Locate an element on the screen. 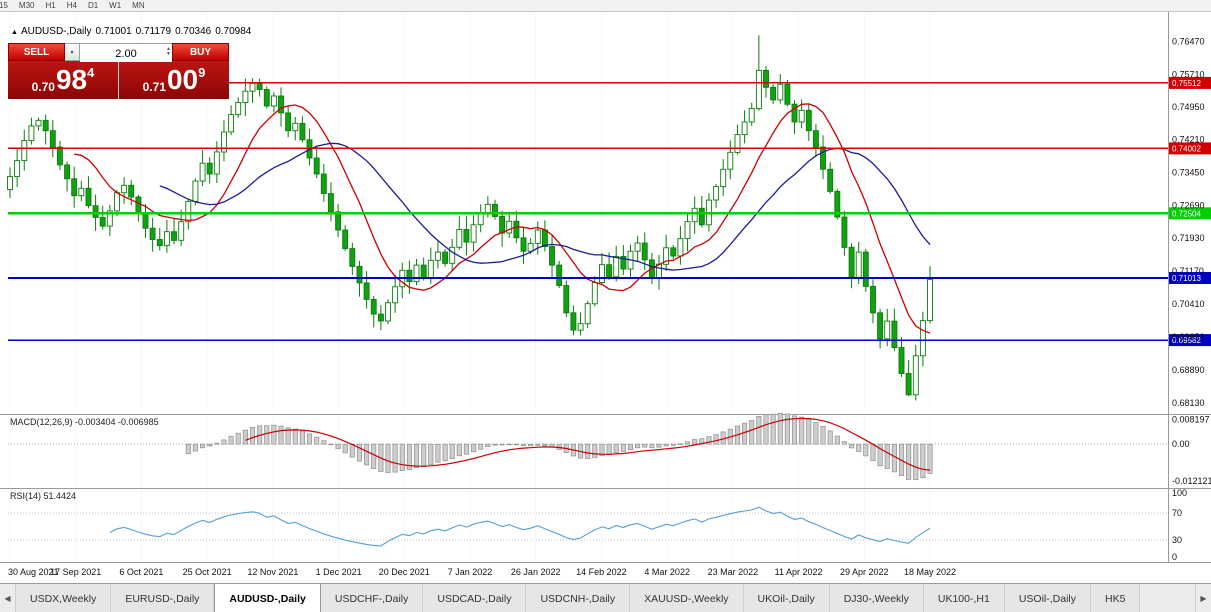 The height and width of the screenshot is (612, 1211). svg-text: 0.72690 is located at coordinates (1188, 205).